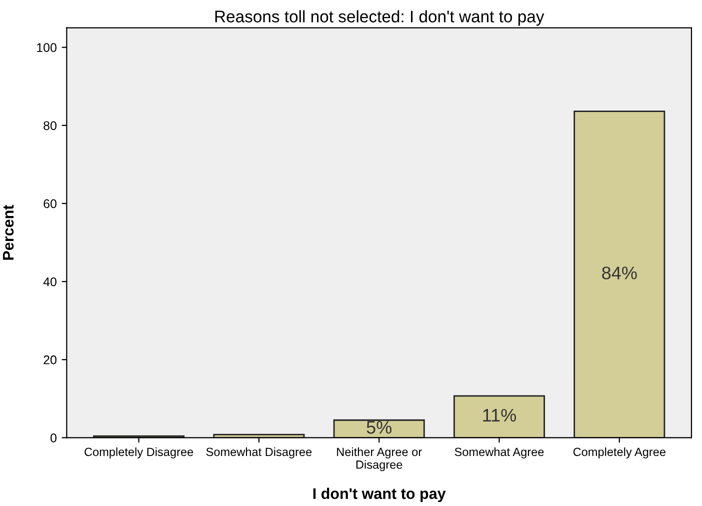 The image size is (702, 506). What do you see at coordinates (499, 452) in the screenshot?
I see `x-tick-label: Somewhat Agree` at bounding box center [499, 452].